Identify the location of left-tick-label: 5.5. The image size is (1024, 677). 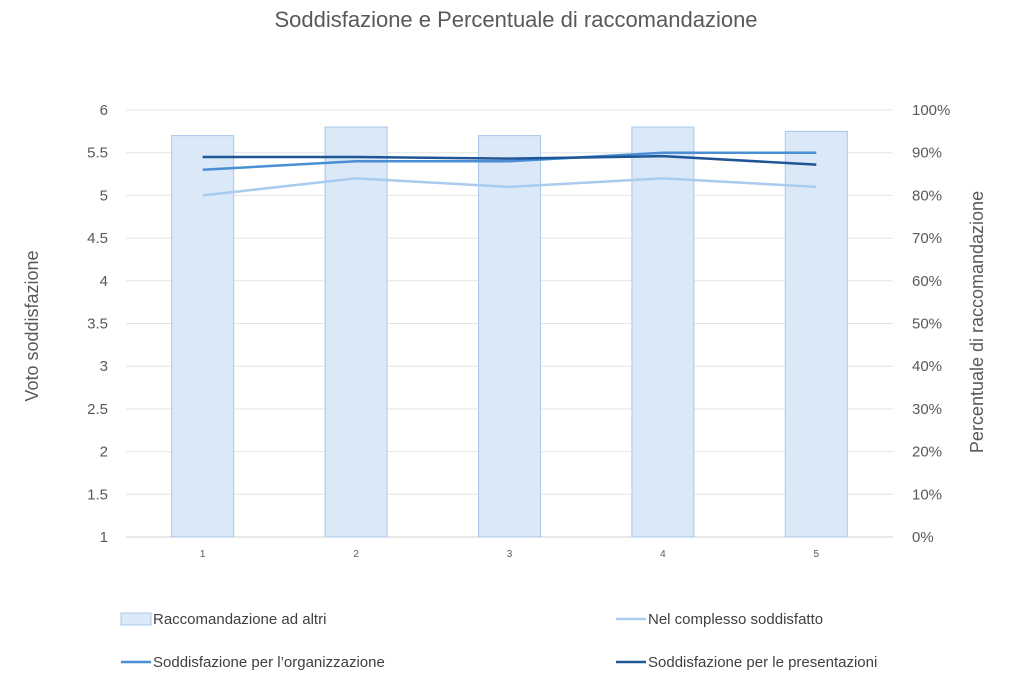
(97, 153).